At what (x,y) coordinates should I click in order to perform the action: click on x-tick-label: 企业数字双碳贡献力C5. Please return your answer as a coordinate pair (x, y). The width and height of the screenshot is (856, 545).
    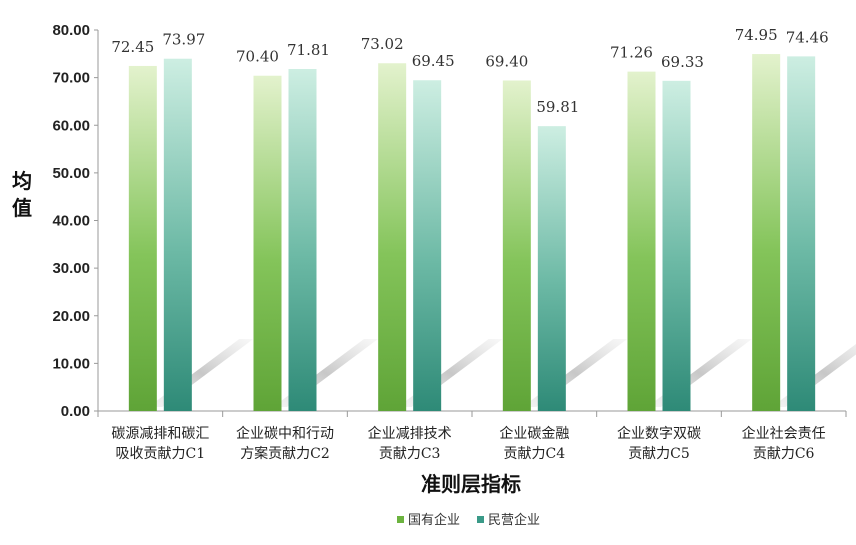
    Looking at the image, I should click on (659, 443).